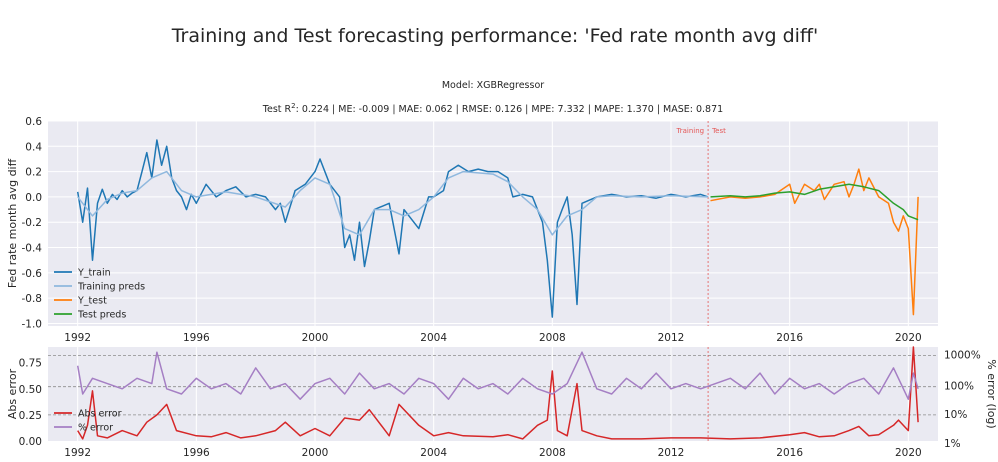 The height and width of the screenshot is (462, 998). Describe the element at coordinates (293, 106) in the screenshot. I see `metrics-sup: 2` at that location.